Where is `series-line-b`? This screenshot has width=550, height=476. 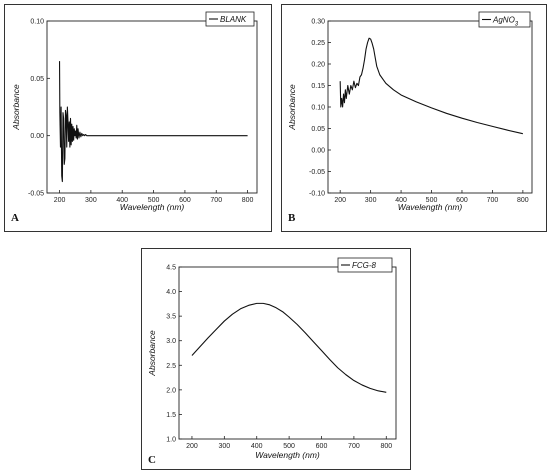
series-line-b is located at coordinates (431, 86).